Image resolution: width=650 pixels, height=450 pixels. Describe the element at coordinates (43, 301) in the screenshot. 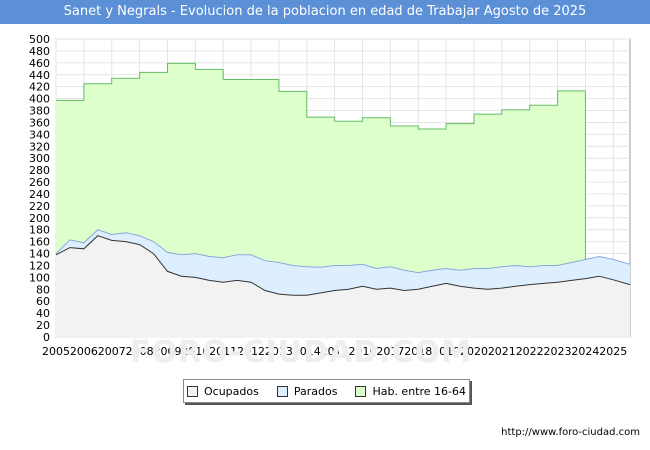

I see `y-tick-label: 60` at that location.